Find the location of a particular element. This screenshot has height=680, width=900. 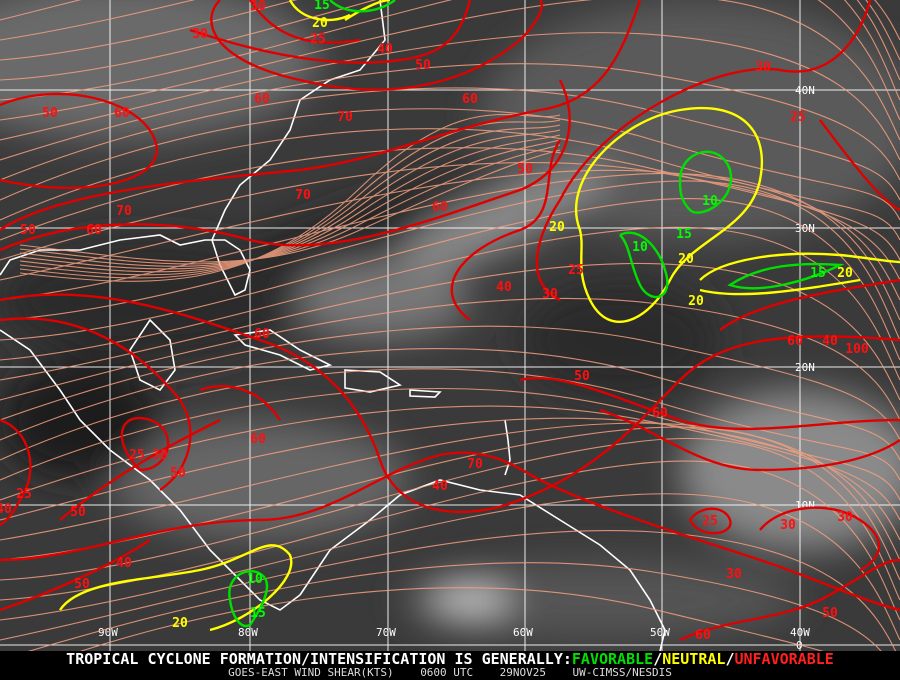

lon-label: 70W is located at coordinates (386, 632).